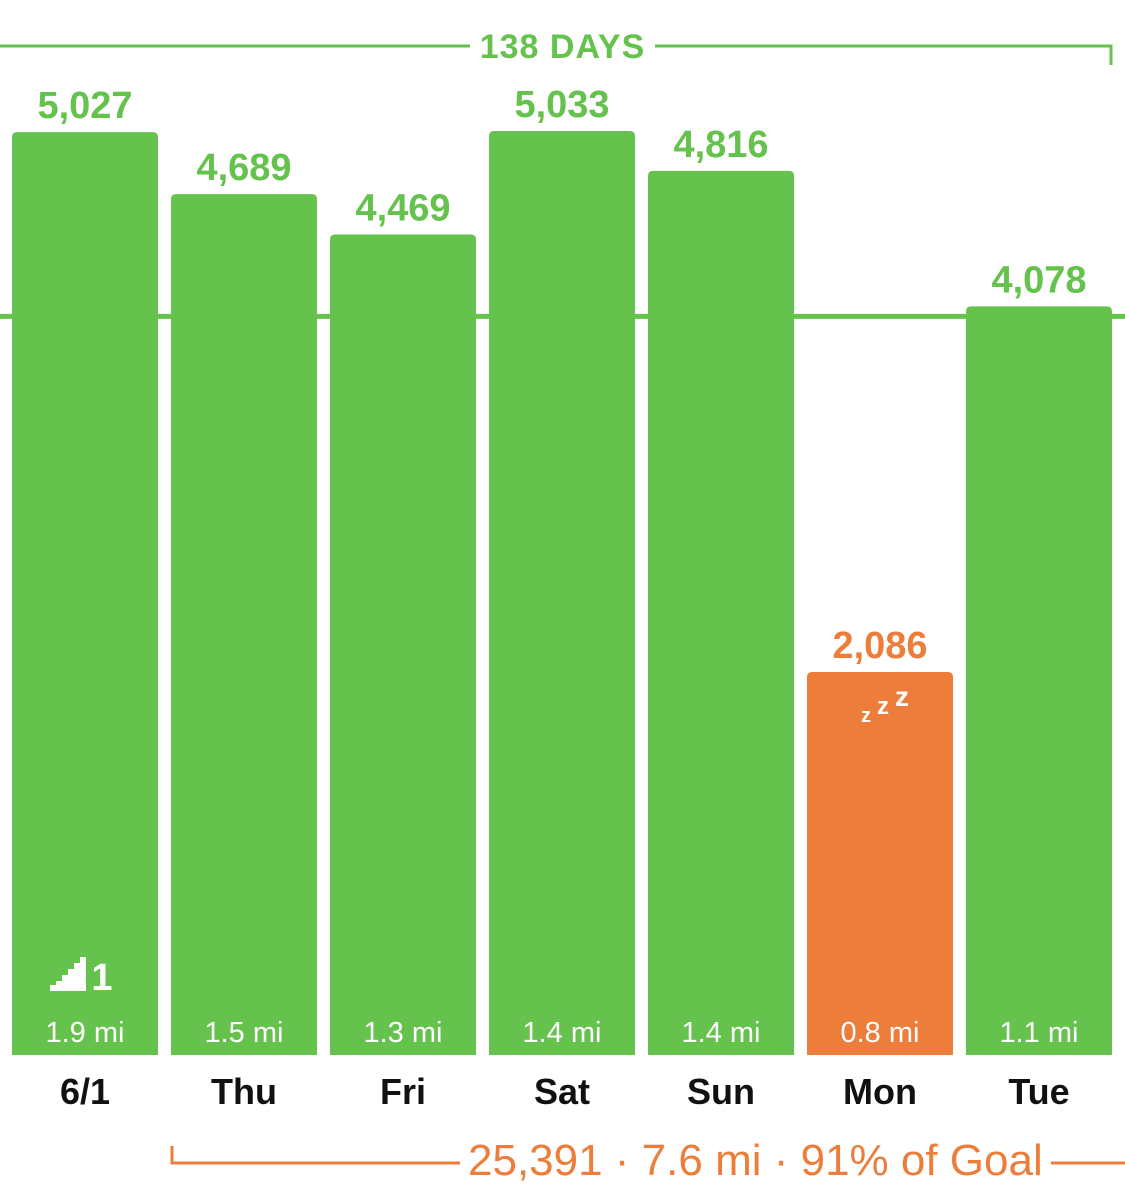 This screenshot has width=1125, height=1195. What do you see at coordinates (101, 978) in the screenshot?
I see `stairs-count-label: 1` at bounding box center [101, 978].